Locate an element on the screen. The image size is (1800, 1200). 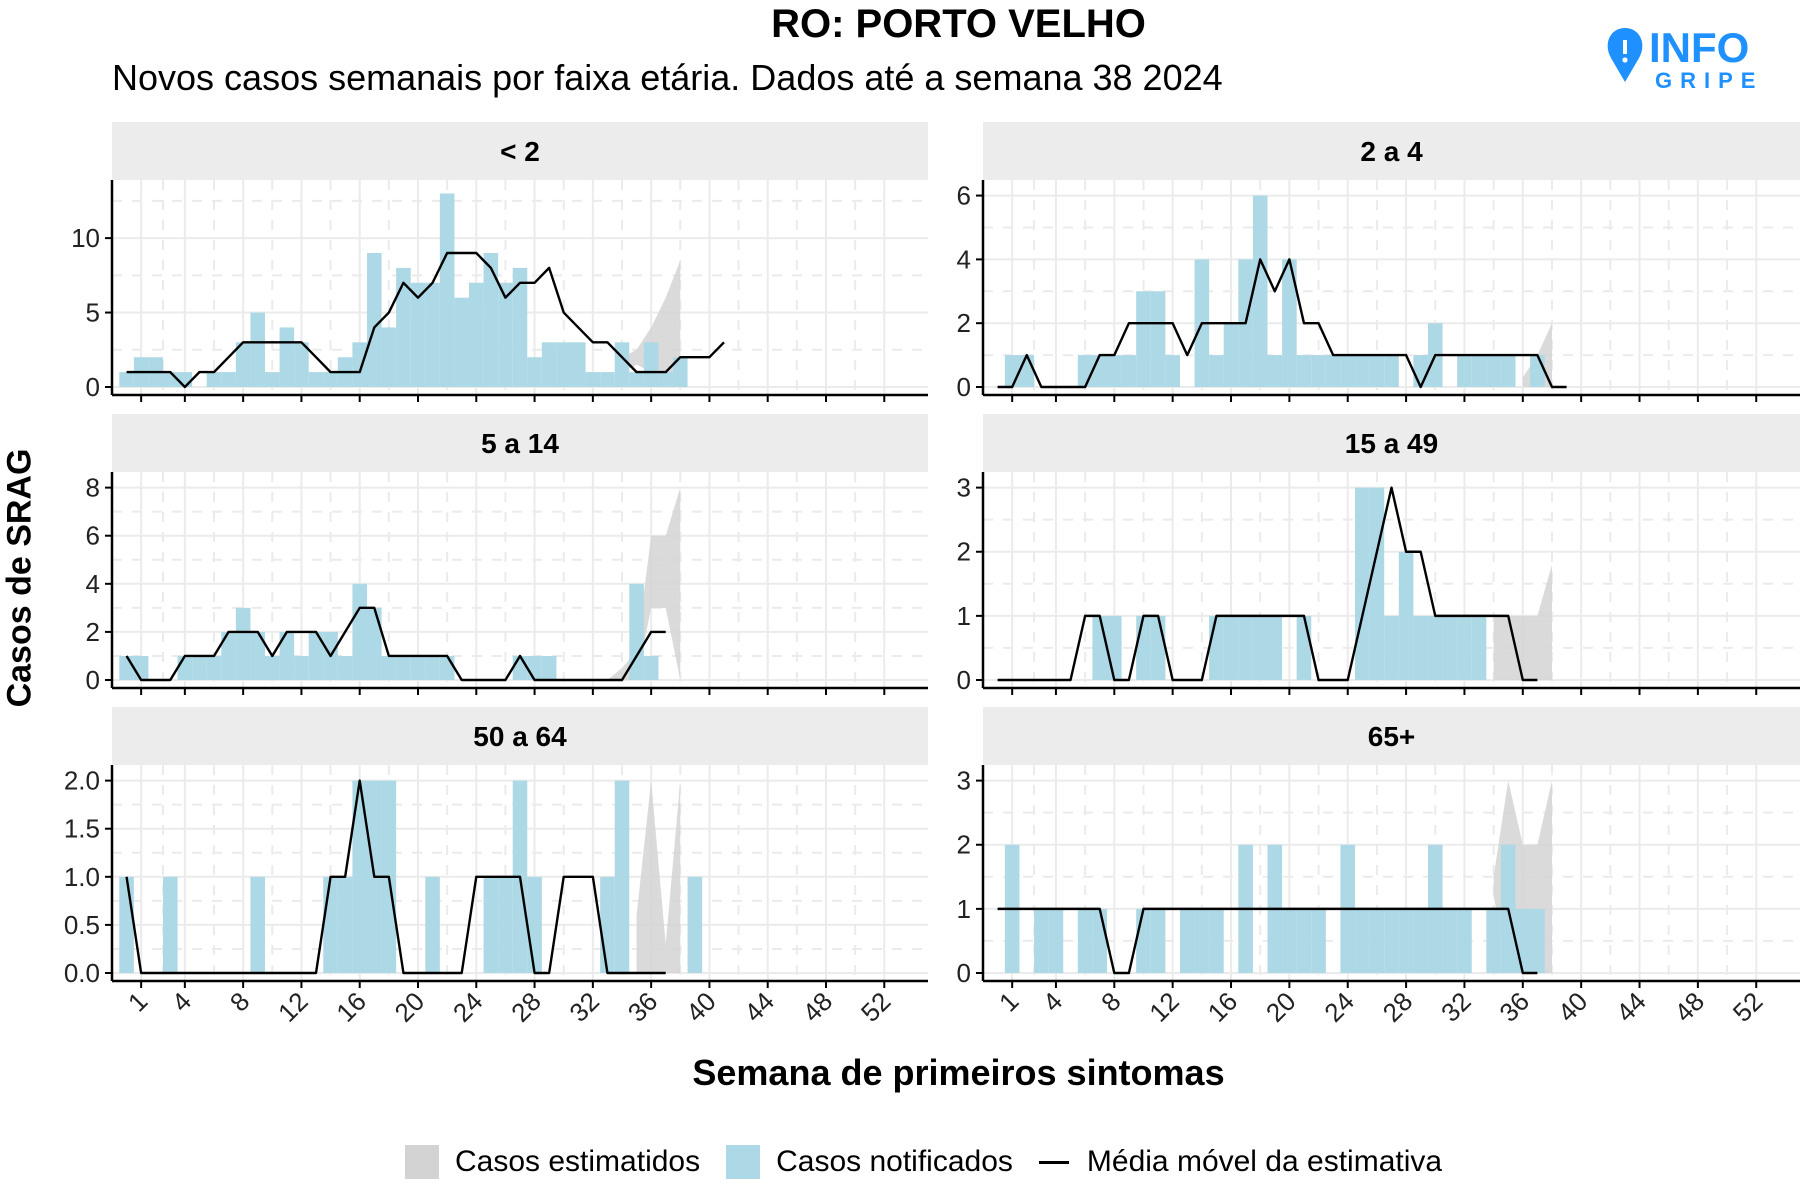
estimated-band is located at coordinates (658, 876).